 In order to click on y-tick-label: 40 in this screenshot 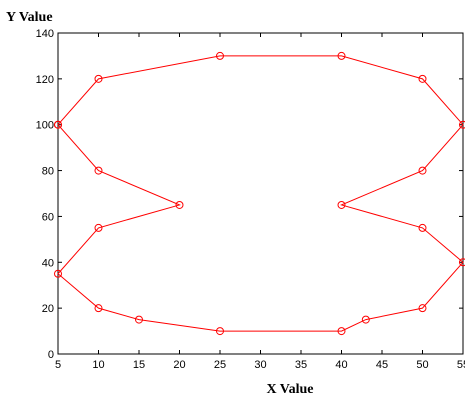, I will do `click(48, 263)`.